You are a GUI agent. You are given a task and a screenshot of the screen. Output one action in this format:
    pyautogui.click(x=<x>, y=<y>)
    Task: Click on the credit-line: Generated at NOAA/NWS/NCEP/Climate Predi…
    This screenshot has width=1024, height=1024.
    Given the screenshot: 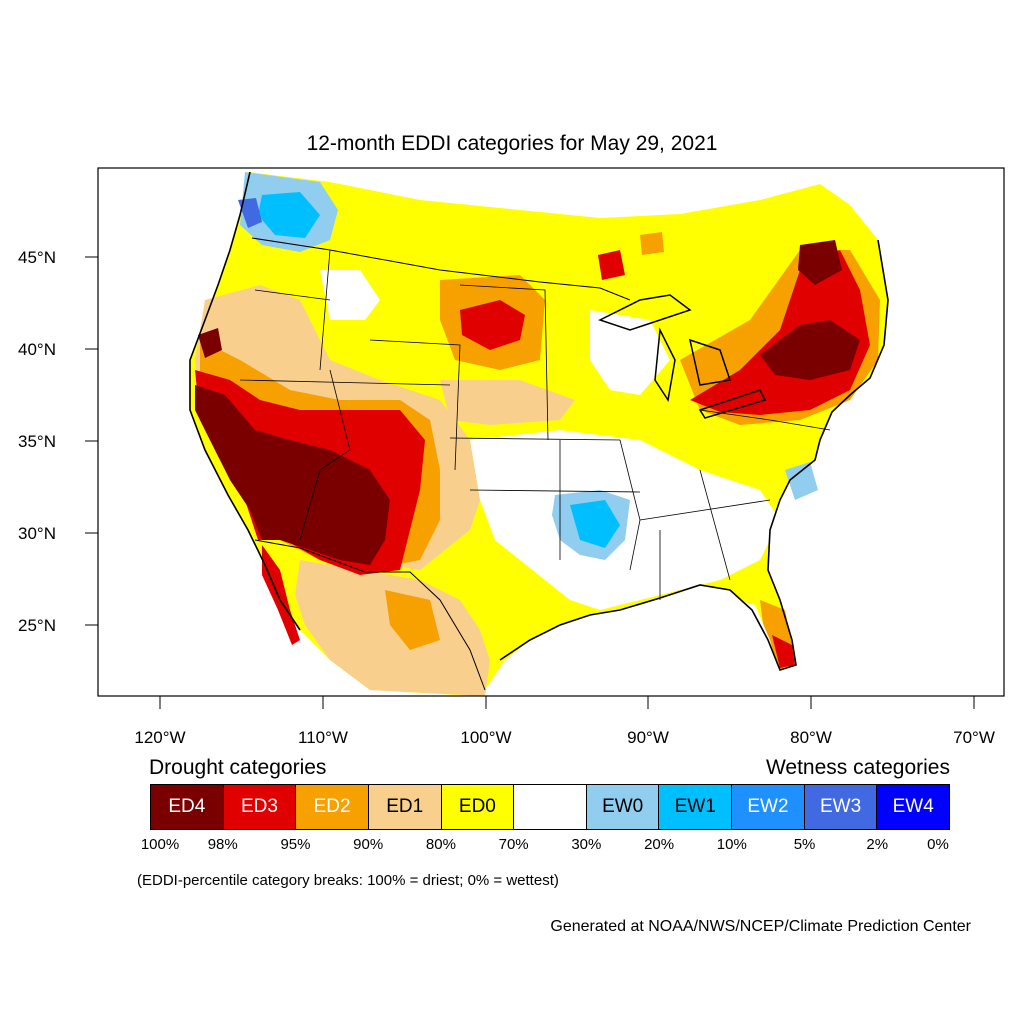 What is the action you would take?
    pyautogui.click(x=760, y=926)
    